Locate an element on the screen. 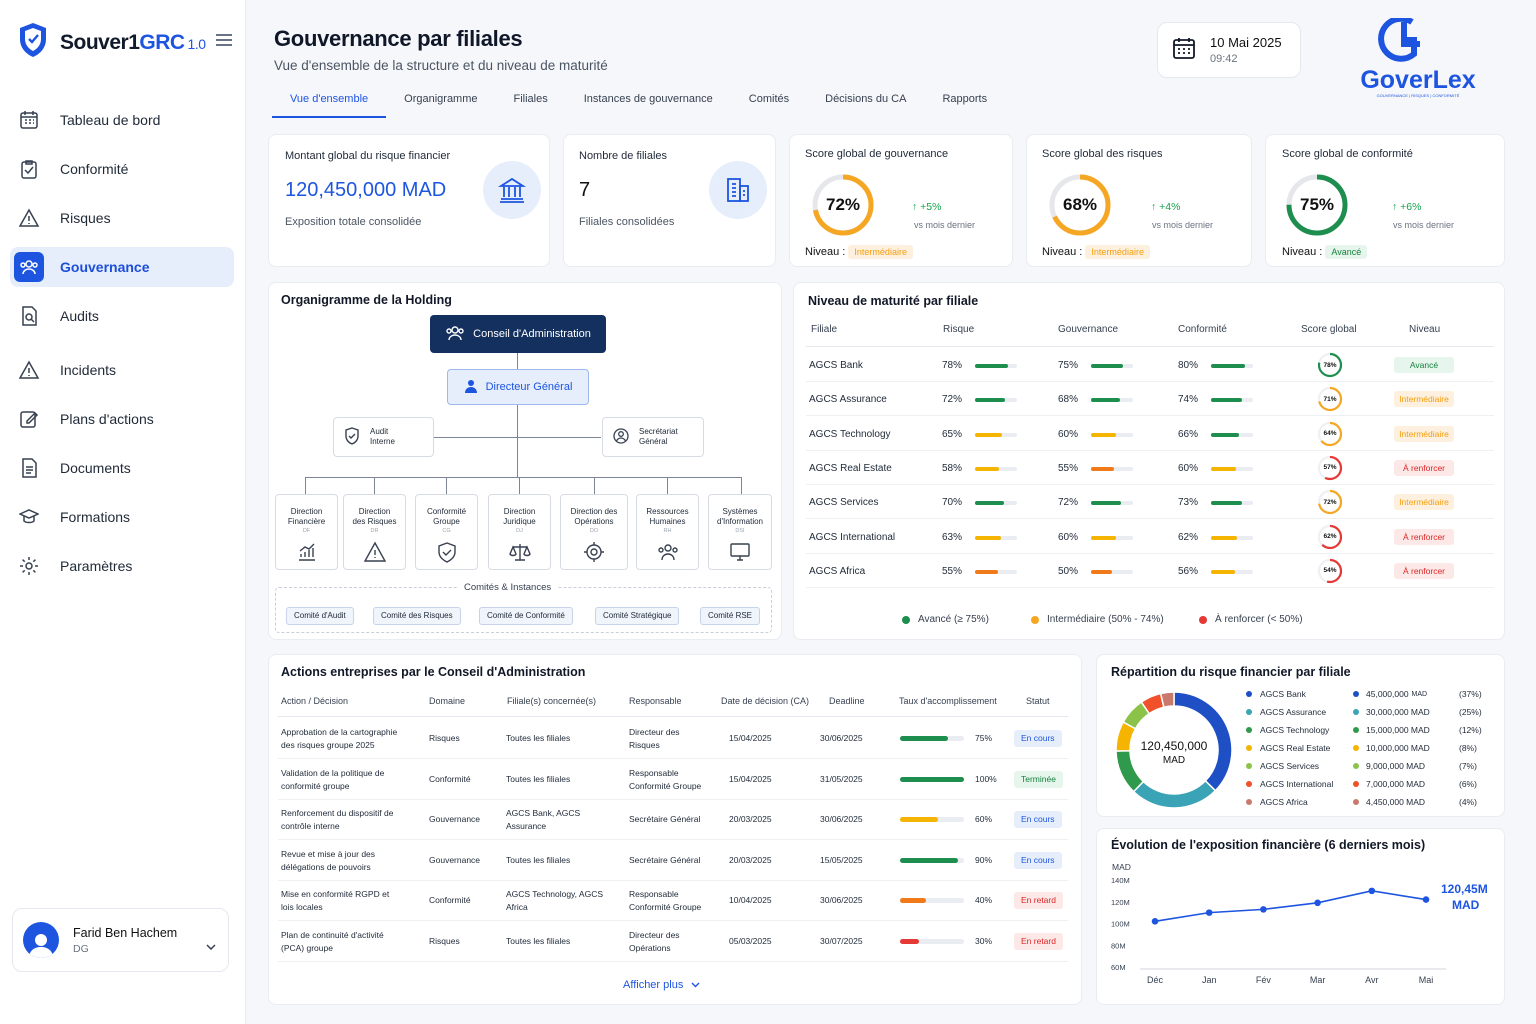 The height and width of the screenshot is (1024, 1536). table-row: AGCS Bank 78% 75% 80% 78% Avancé is located at coordinates (1150, 365).